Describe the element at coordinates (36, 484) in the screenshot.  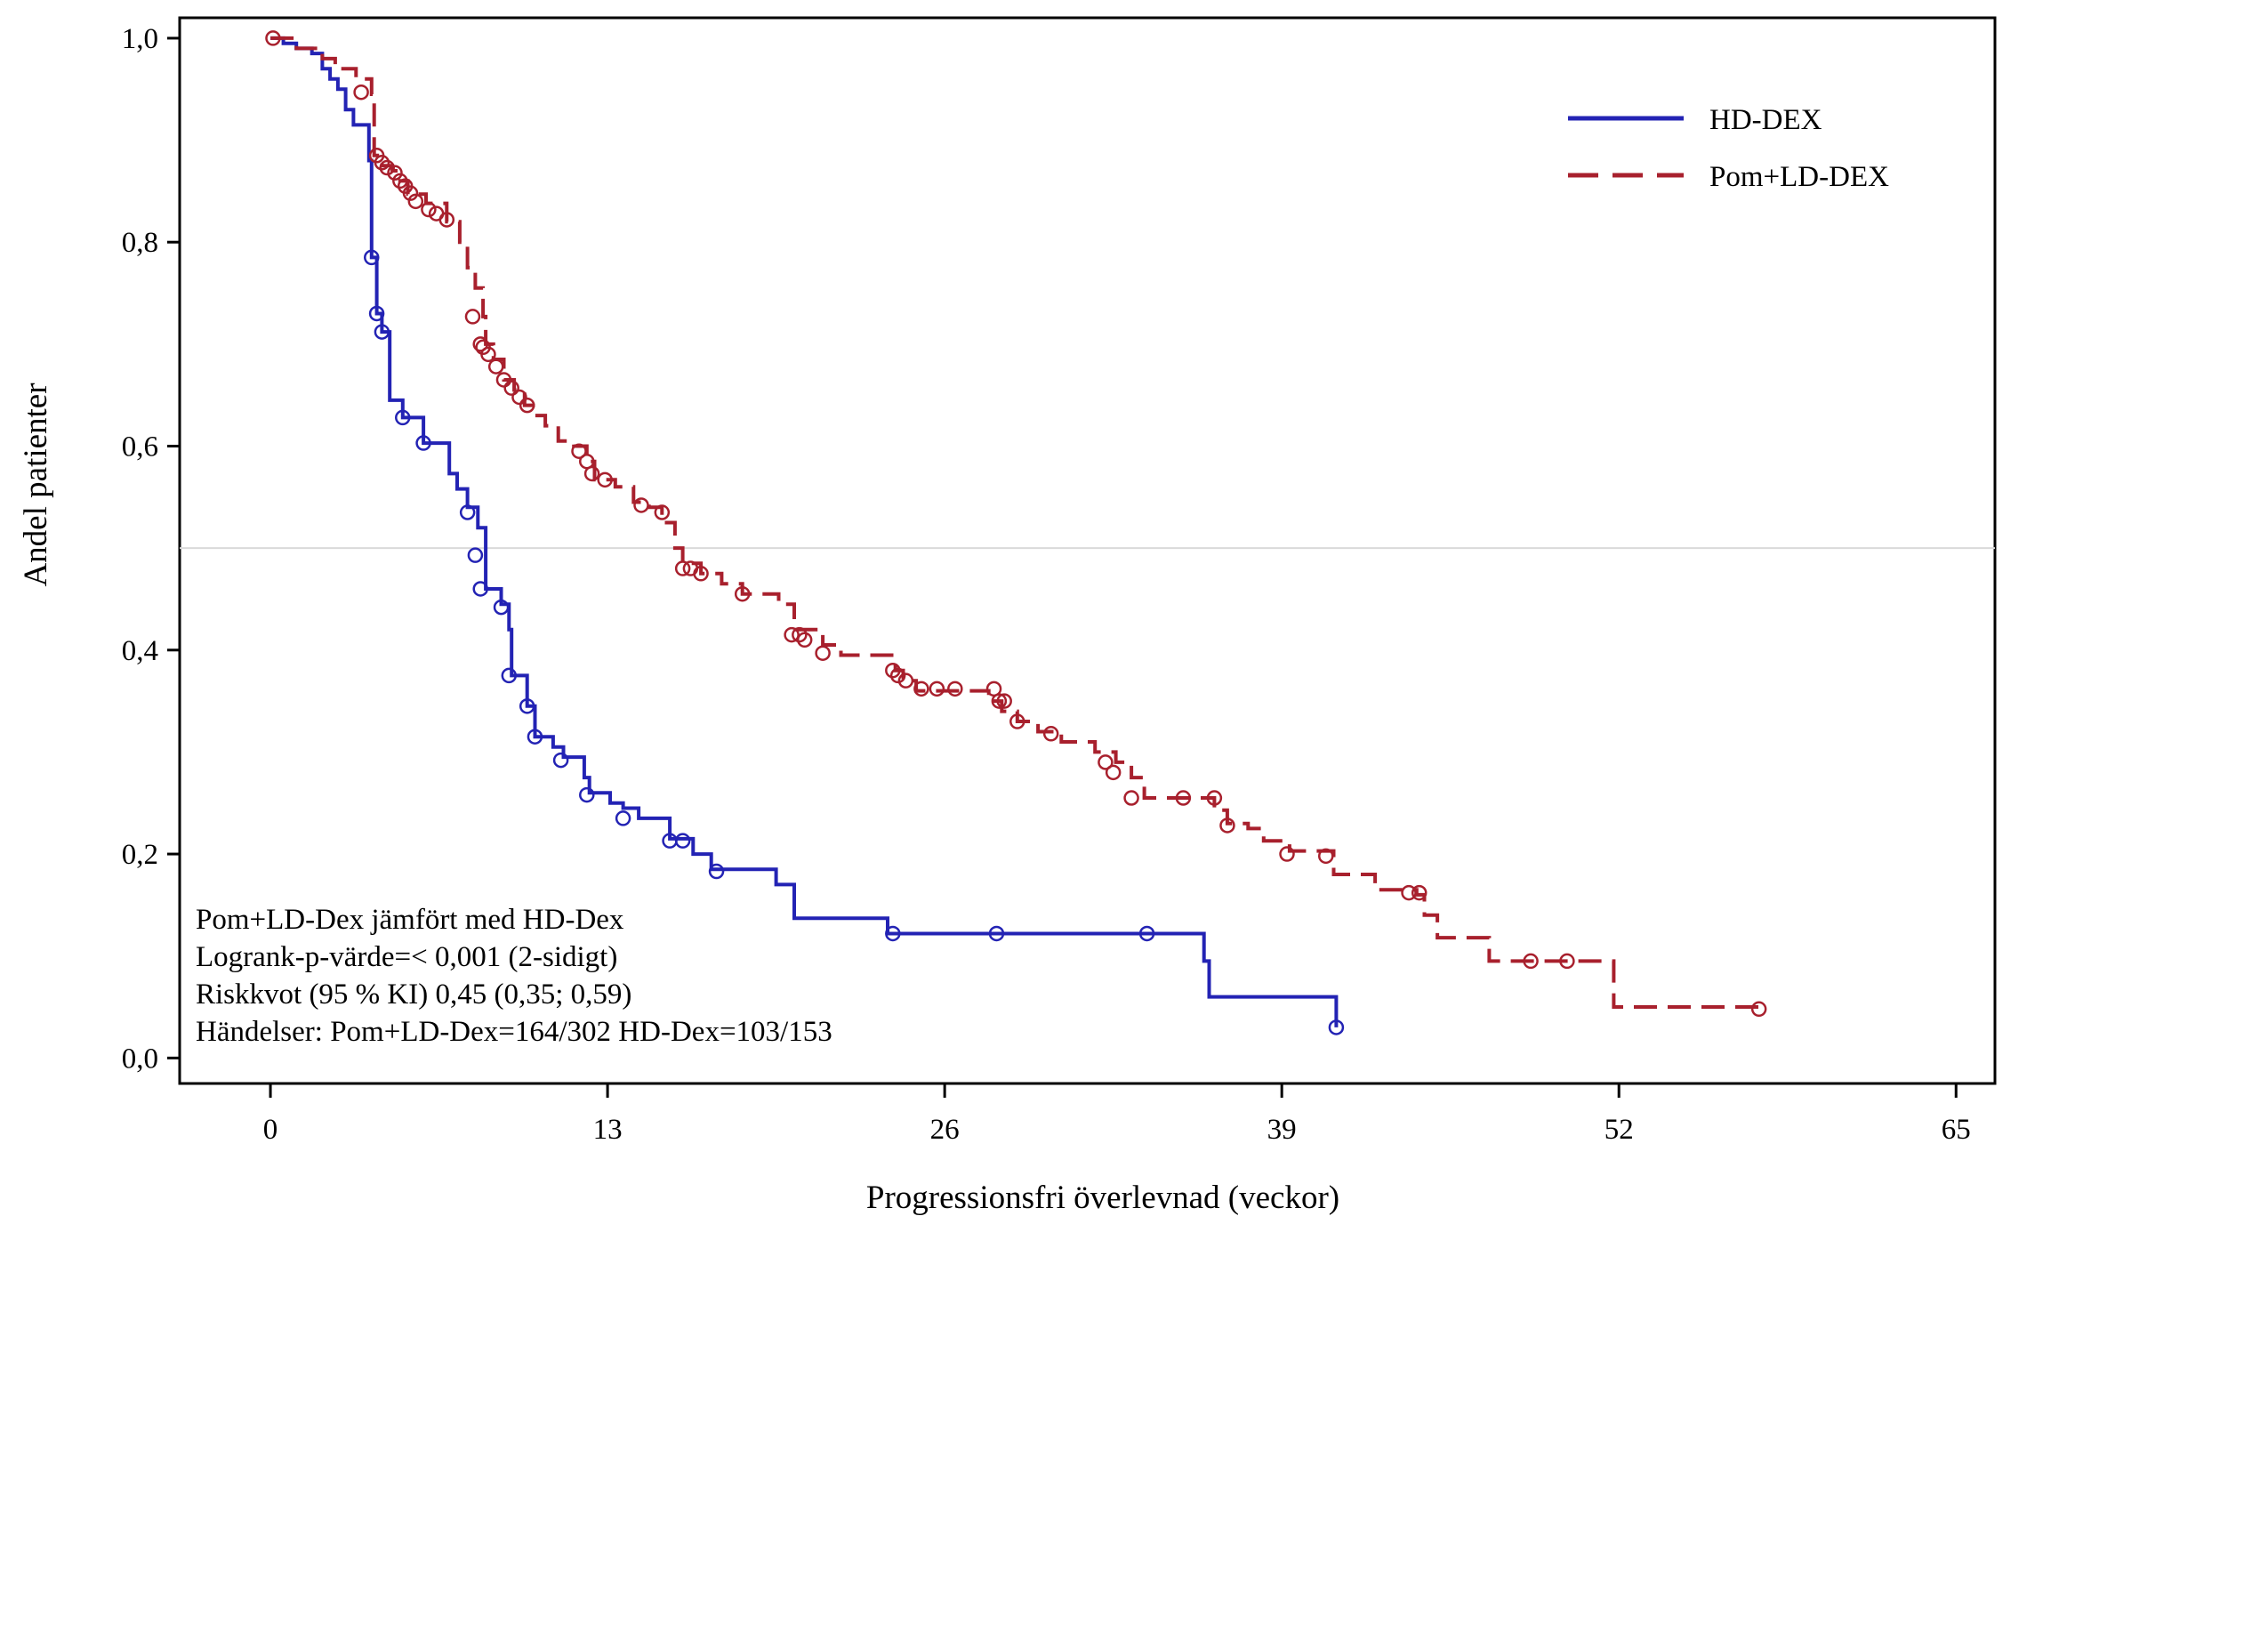
I see `y-axis-title: Andel patienter` at that location.